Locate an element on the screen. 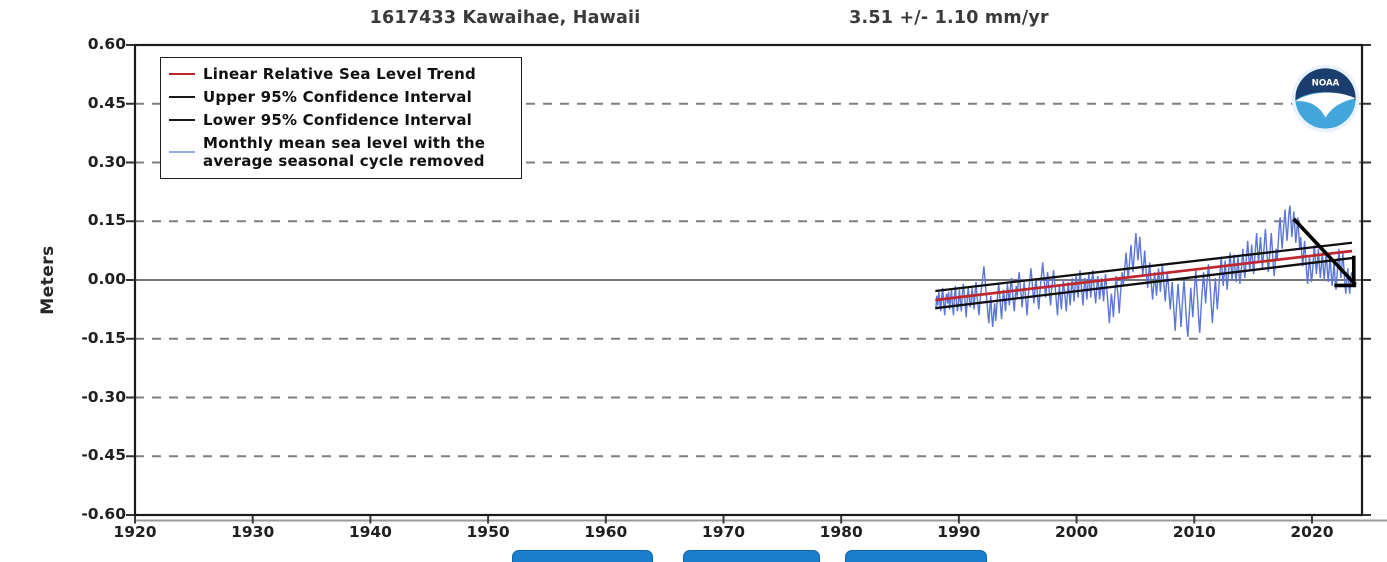 This screenshot has height=562, width=1387. x-tick-label: 1970 is located at coordinates (723, 532).